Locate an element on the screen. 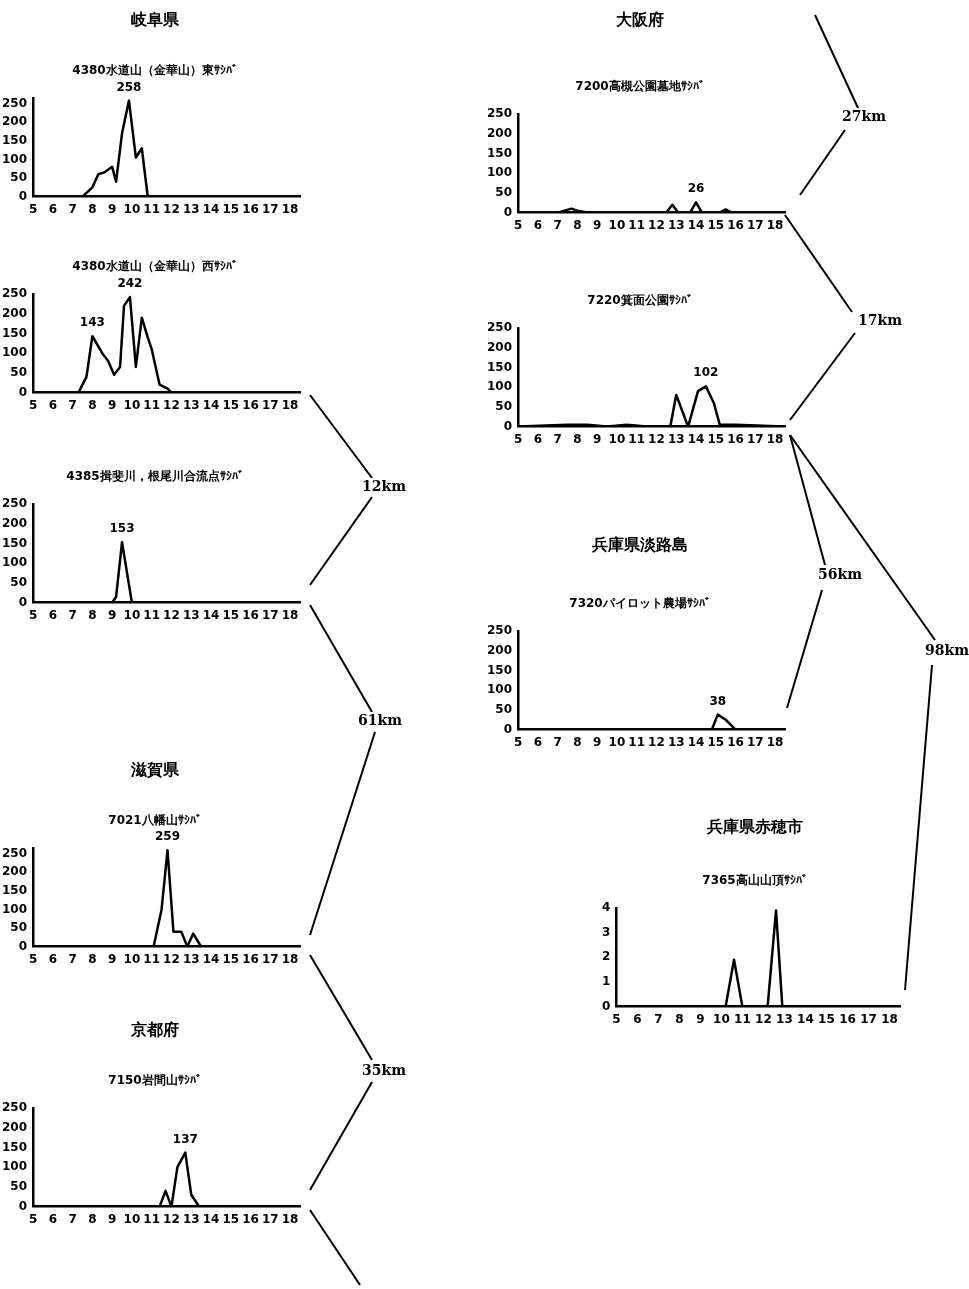  text: 35km is located at coordinates (384, 1070).